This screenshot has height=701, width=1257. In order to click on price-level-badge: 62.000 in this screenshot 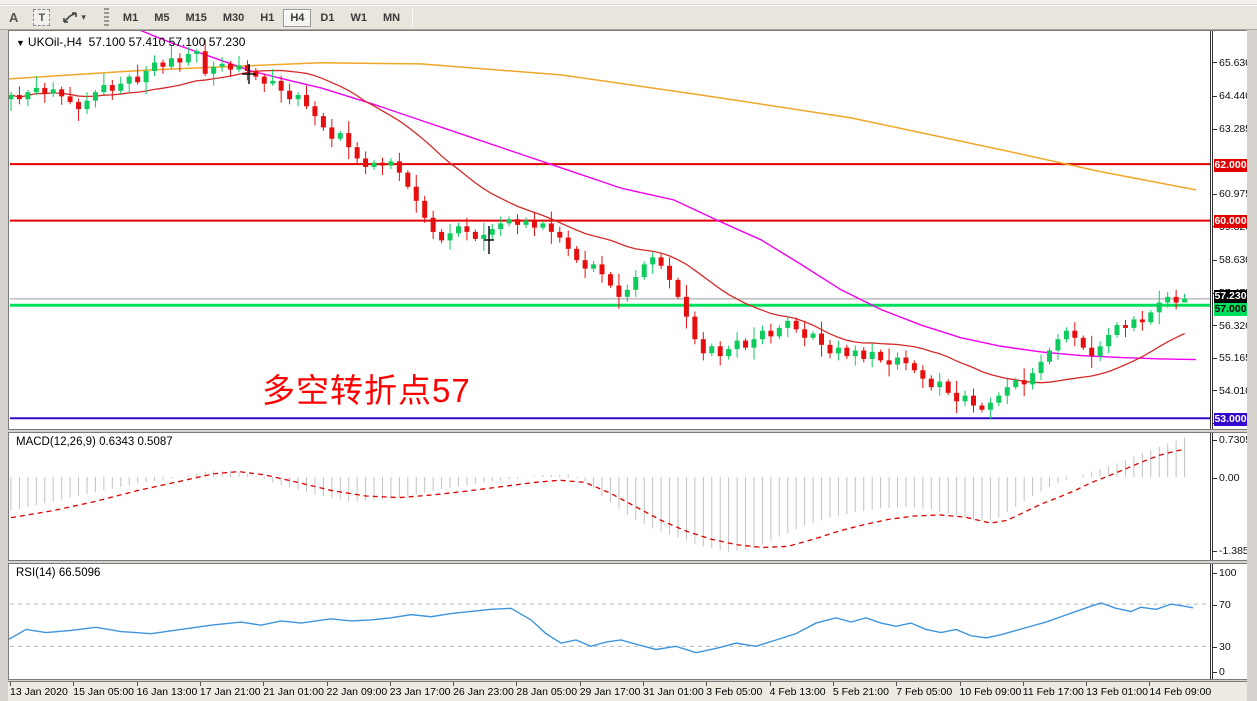, I will do `click(1230, 165)`.